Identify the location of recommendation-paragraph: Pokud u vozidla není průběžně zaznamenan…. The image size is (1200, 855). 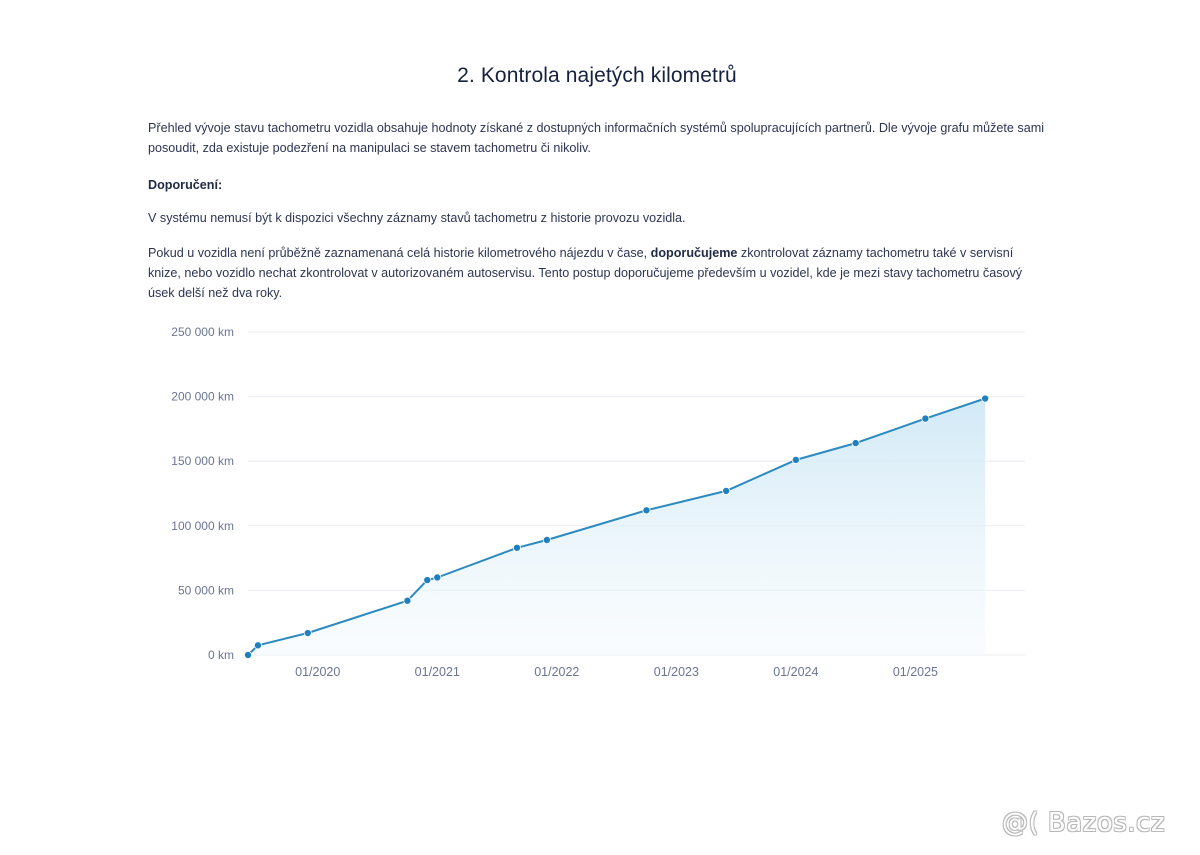
(598, 273).